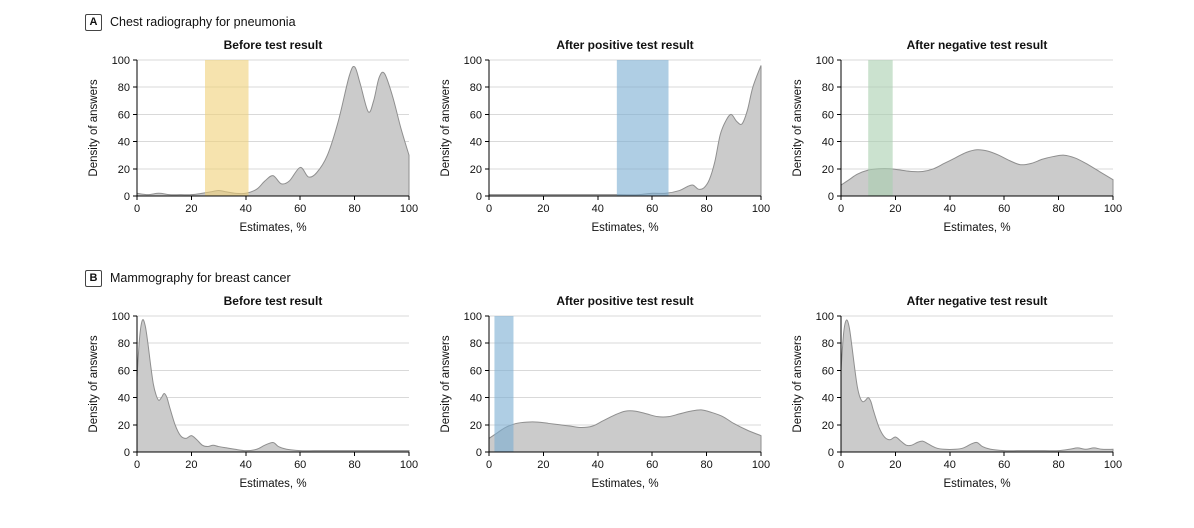 The image size is (1194, 528). I want to click on section-title: Chest radiography for pneumonia, so click(203, 22).